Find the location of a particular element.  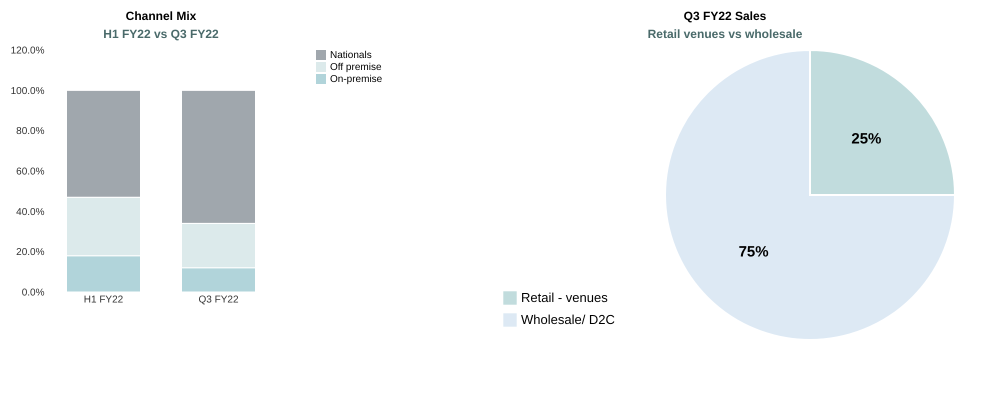

x-tick-label: H1 FY22 is located at coordinates (104, 300).